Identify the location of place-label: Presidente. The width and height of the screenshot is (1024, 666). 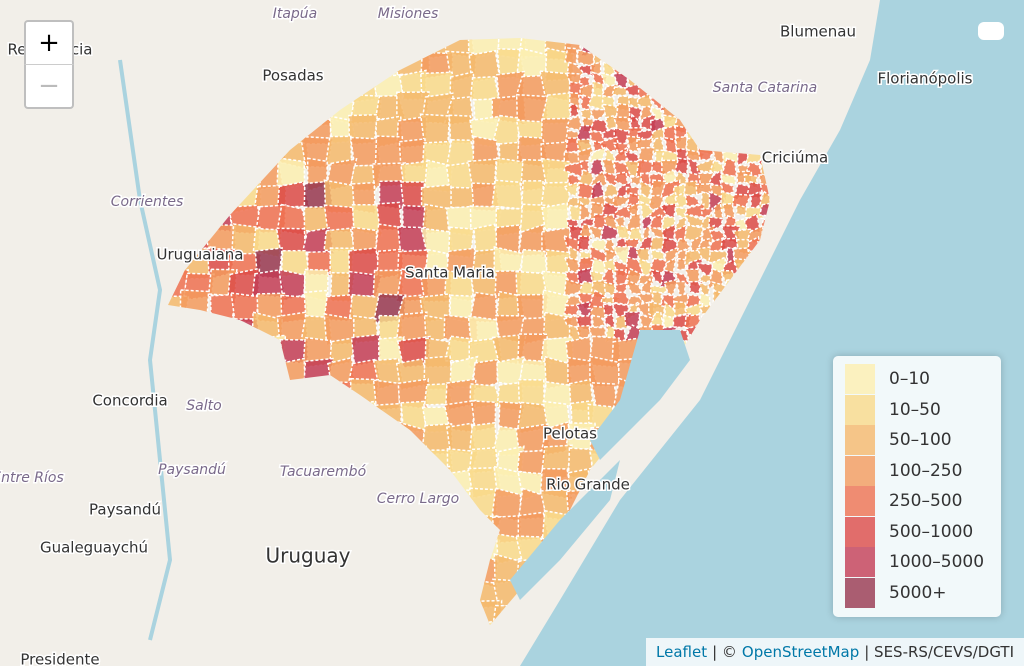
(59, 658).